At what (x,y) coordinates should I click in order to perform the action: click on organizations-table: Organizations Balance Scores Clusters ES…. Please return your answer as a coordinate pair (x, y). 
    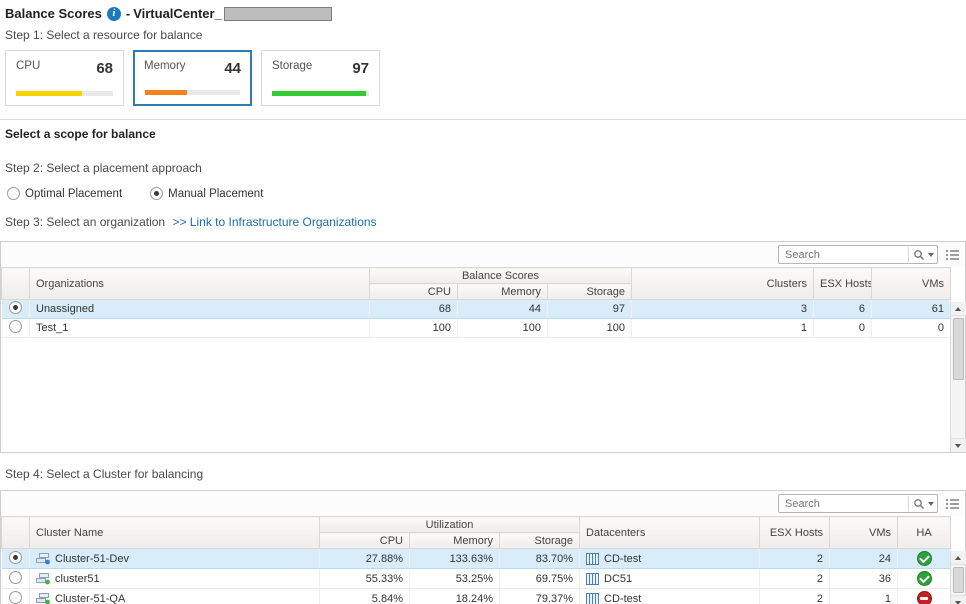
    Looking at the image, I should click on (476, 302).